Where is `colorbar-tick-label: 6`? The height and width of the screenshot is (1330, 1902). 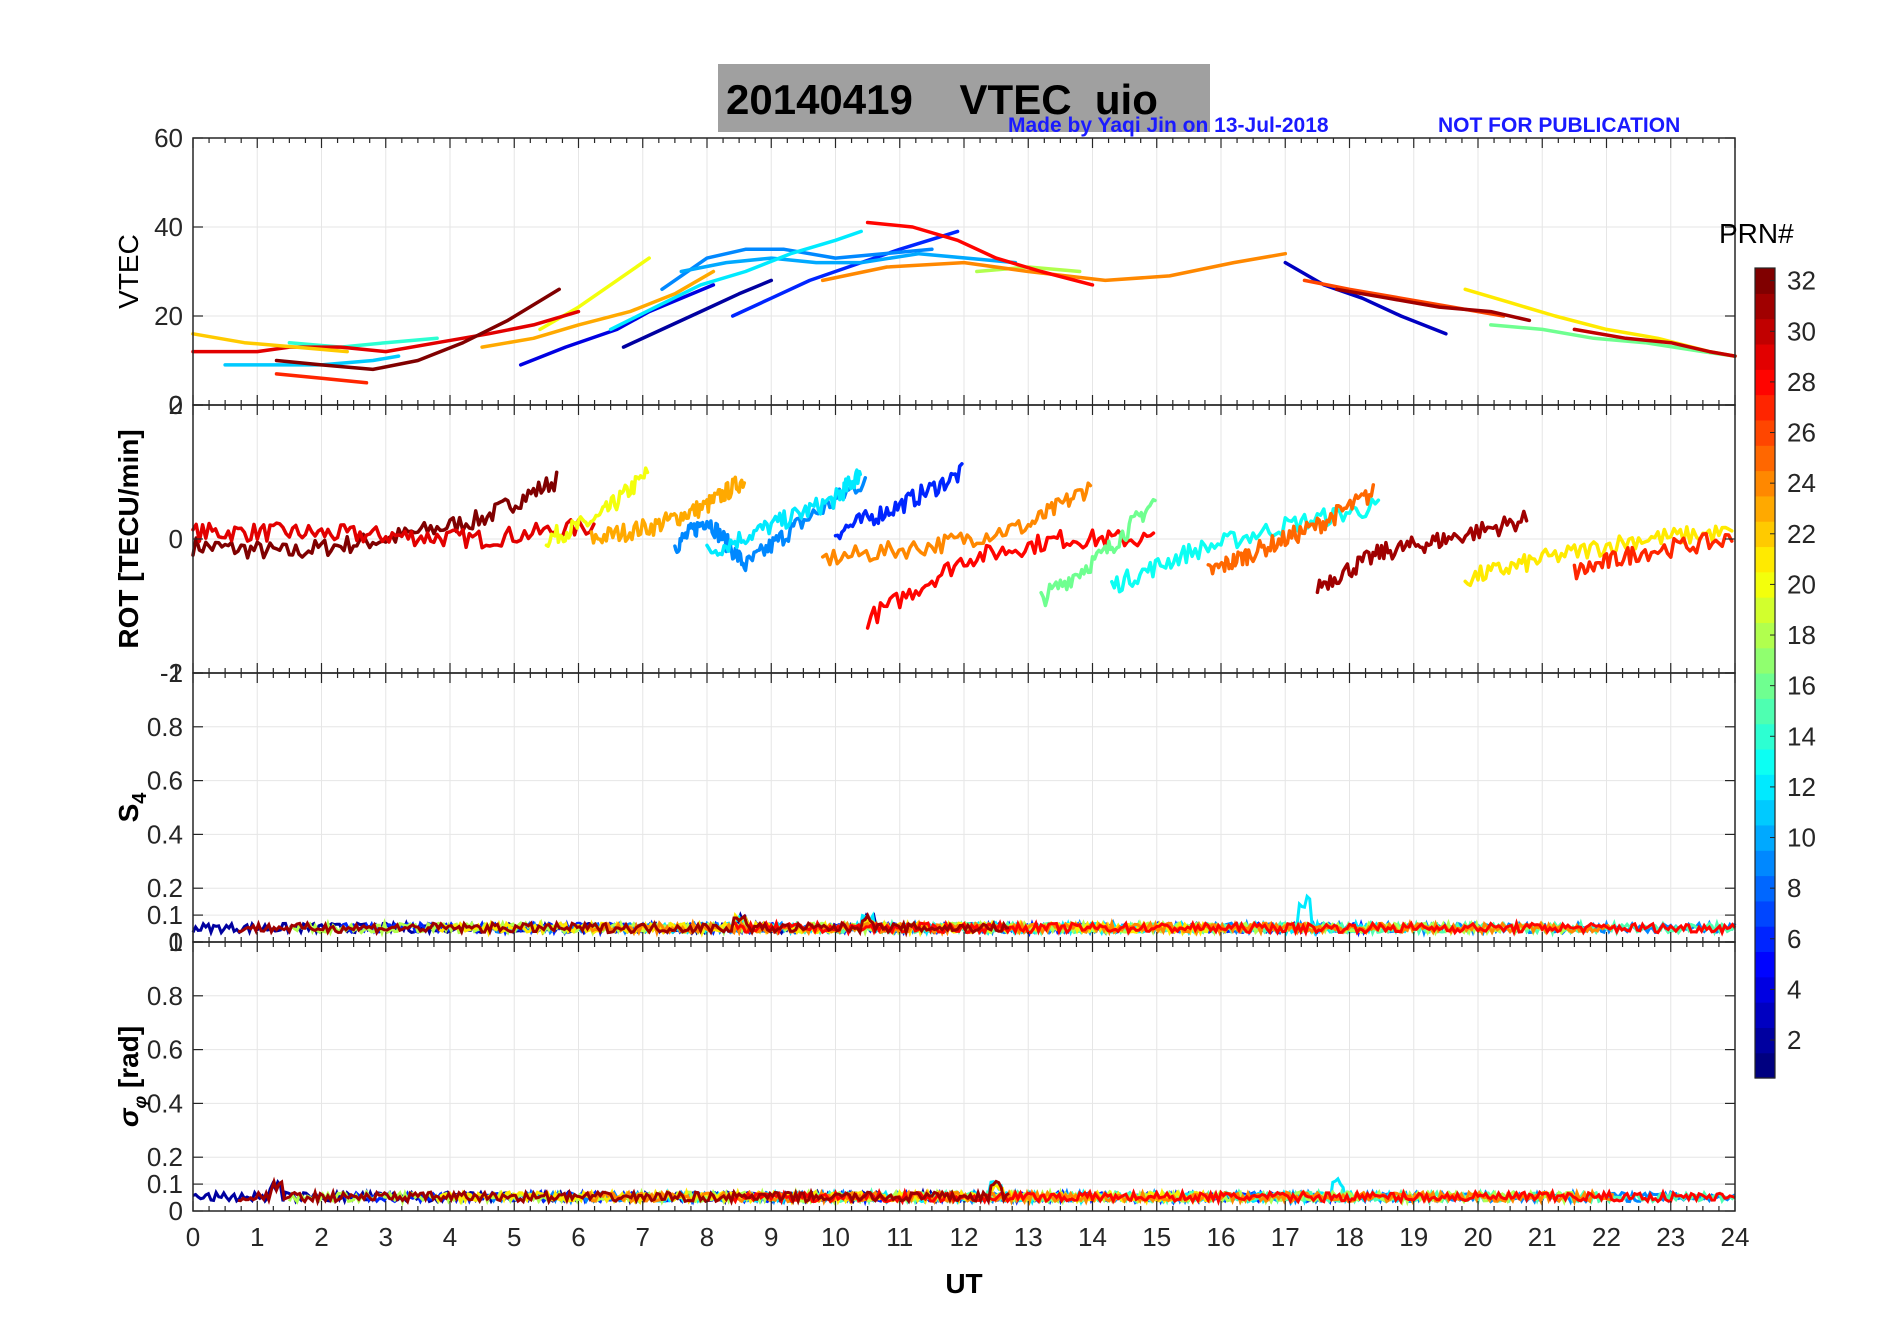
colorbar-tick-label: 6 is located at coordinates (1794, 939).